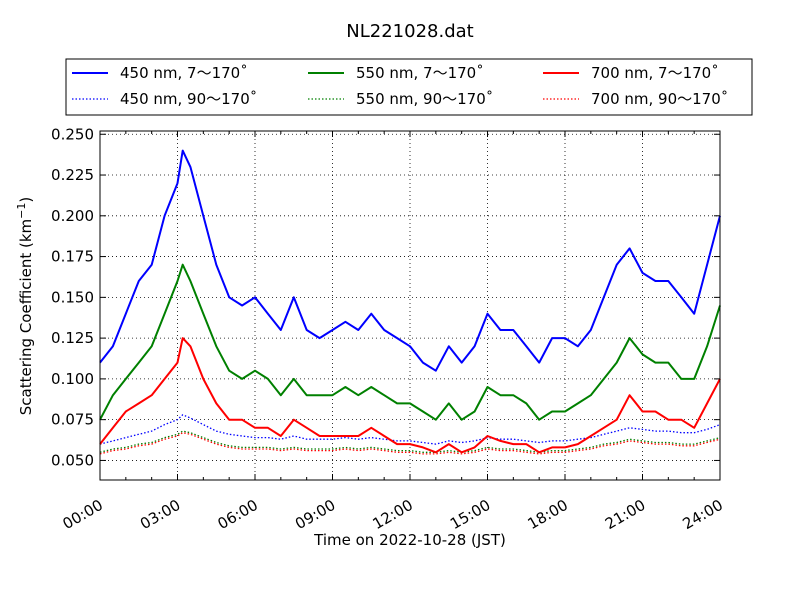  I want to click on x-tick-label: 15:00, so click(470, 514).